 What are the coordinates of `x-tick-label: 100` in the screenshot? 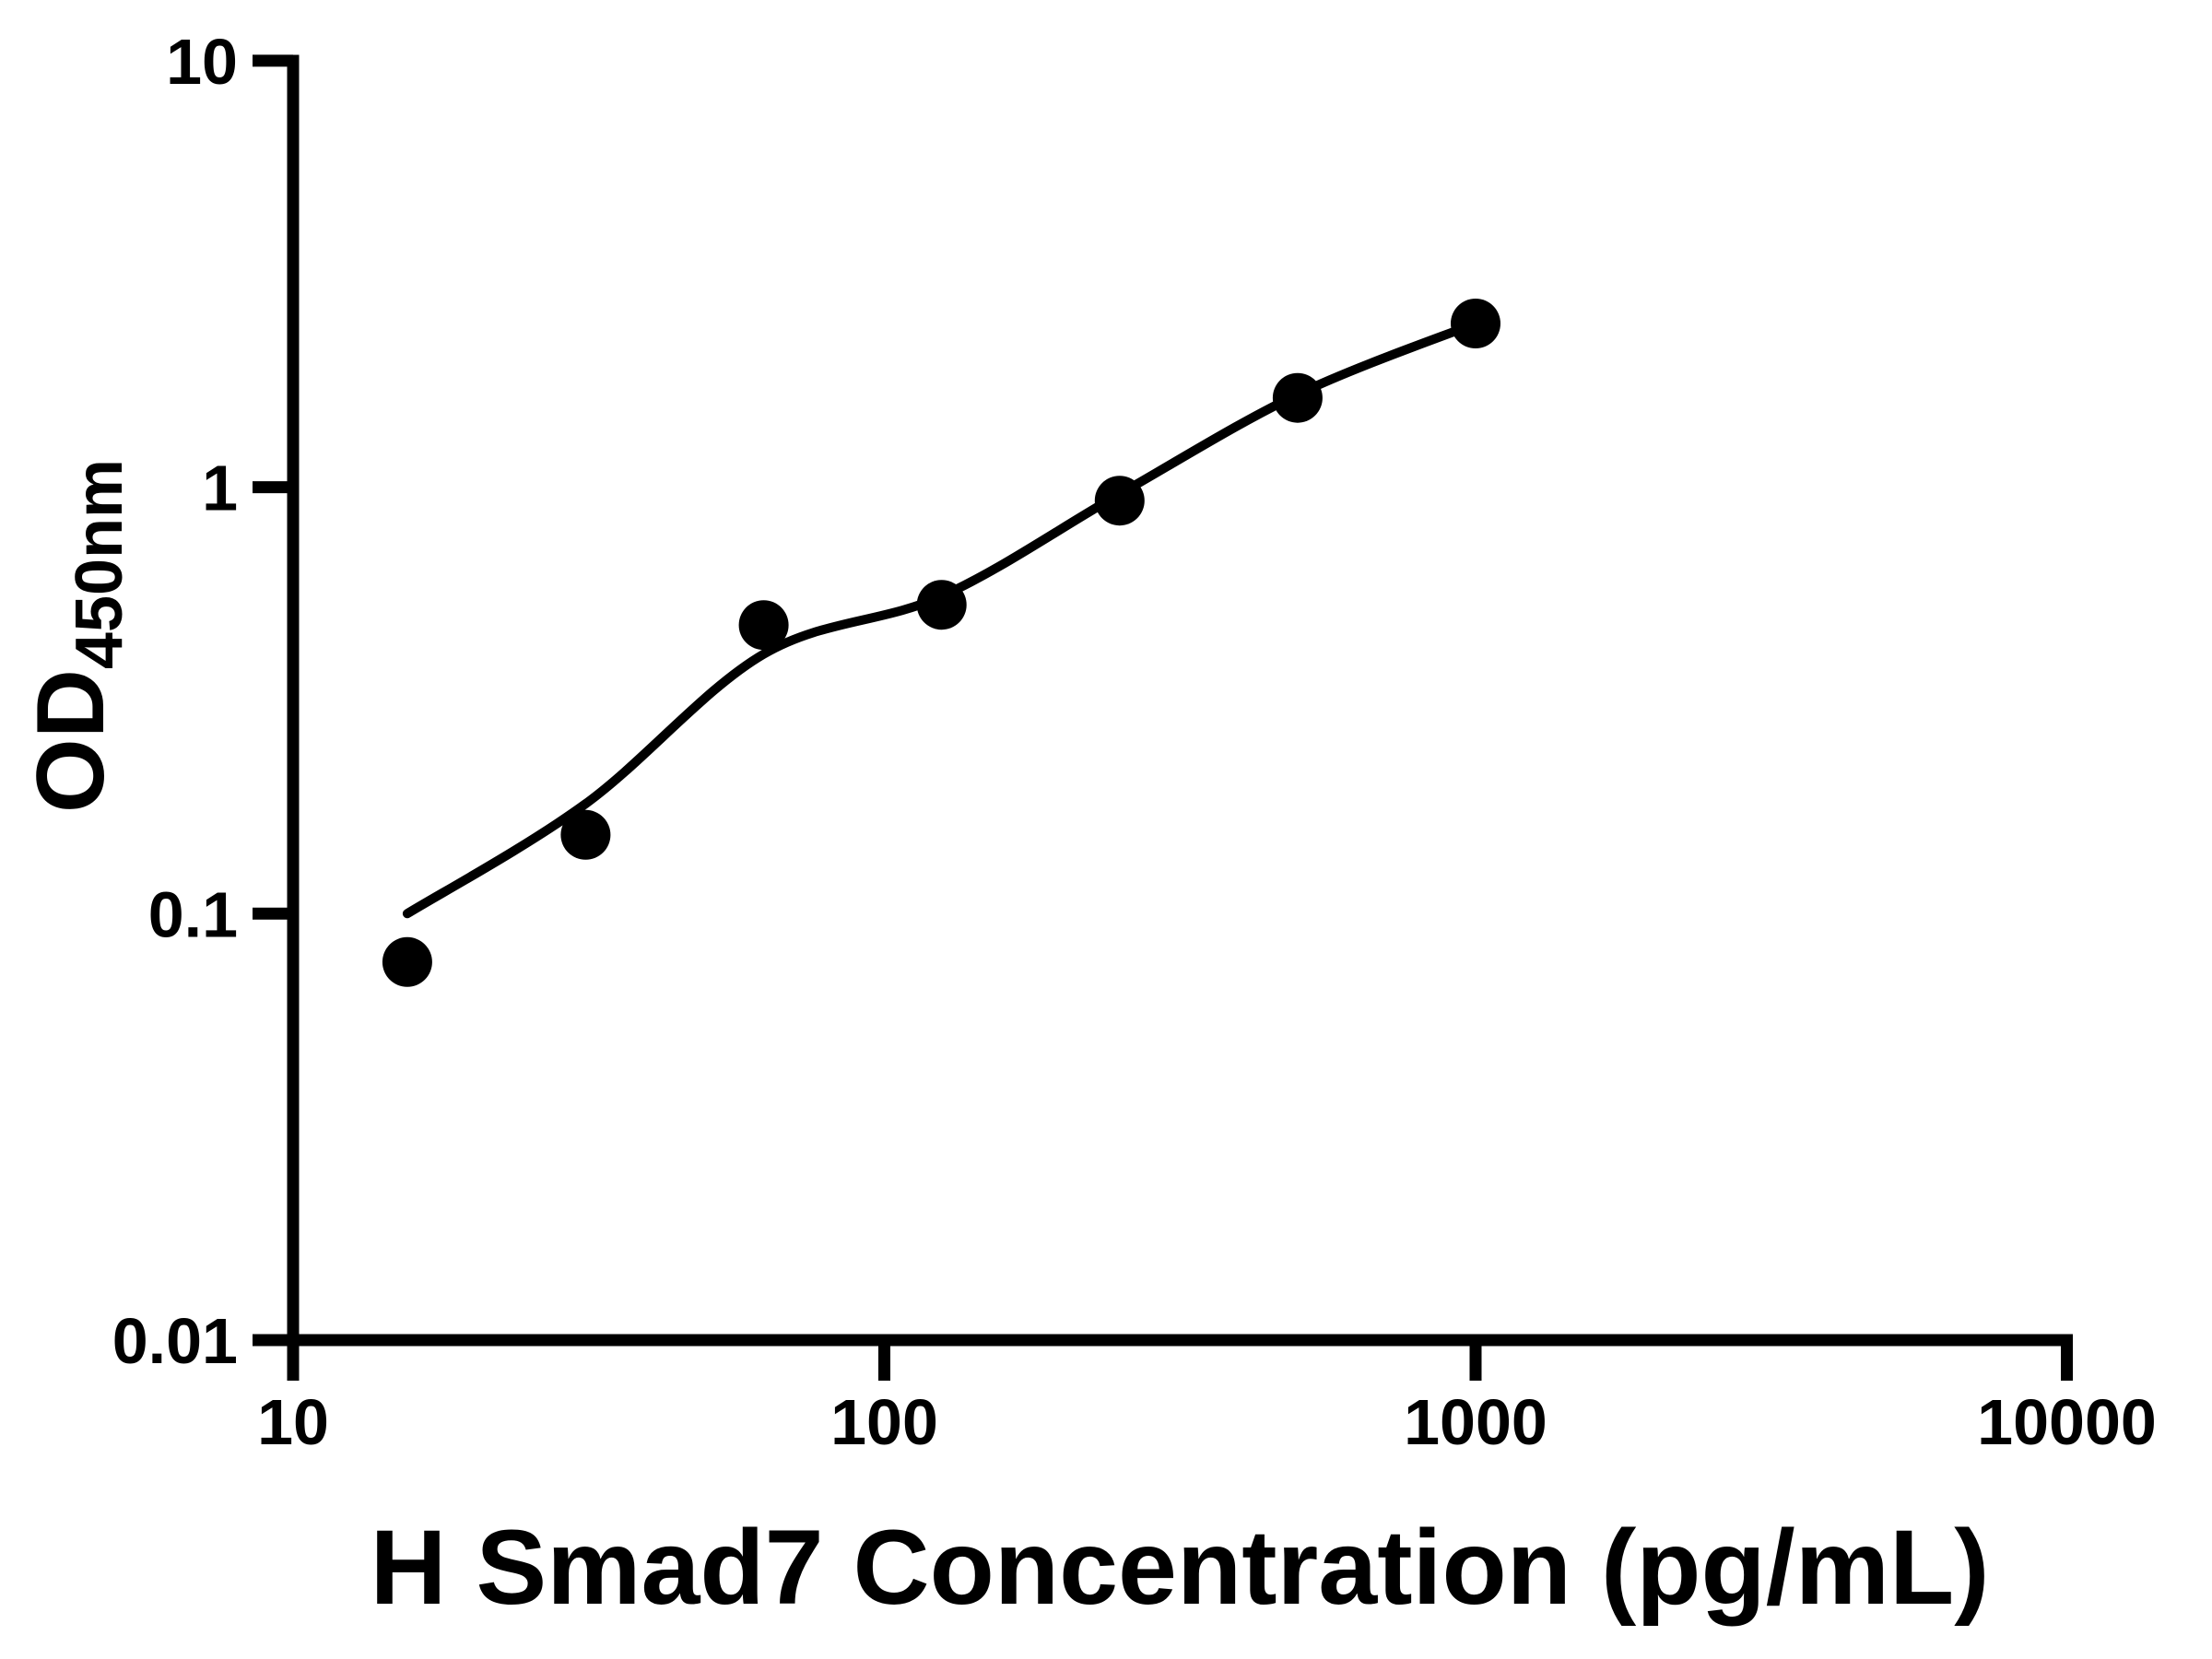 It's located at (884, 1422).